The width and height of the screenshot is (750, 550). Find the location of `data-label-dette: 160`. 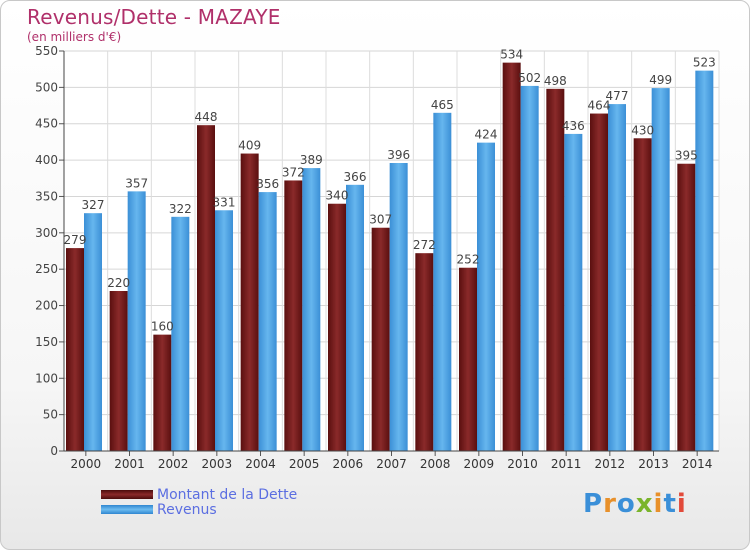

data-label-dette: 160 is located at coordinates (162, 327).